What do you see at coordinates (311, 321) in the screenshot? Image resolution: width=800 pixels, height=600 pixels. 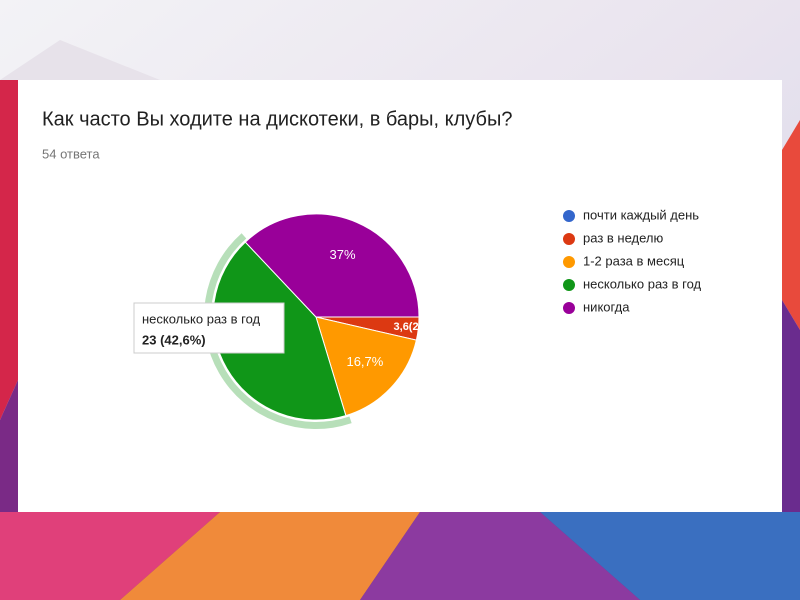 I see `pie` at bounding box center [311, 321].